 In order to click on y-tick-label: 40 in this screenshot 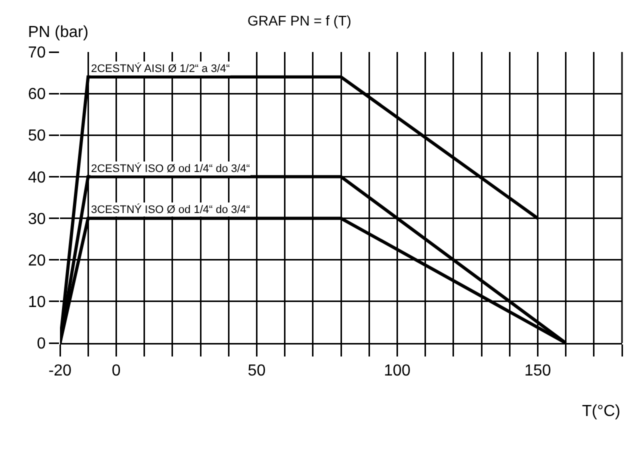, I will do `click(37, 177)`.